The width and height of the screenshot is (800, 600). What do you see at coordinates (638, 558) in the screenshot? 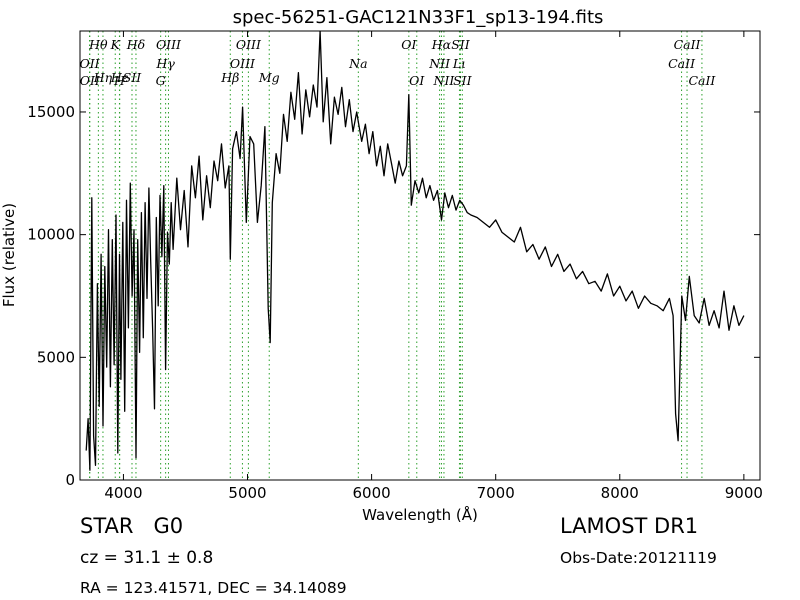
I see `observation-date: Obs-Date:20121119` at bounding box center [638, 558].